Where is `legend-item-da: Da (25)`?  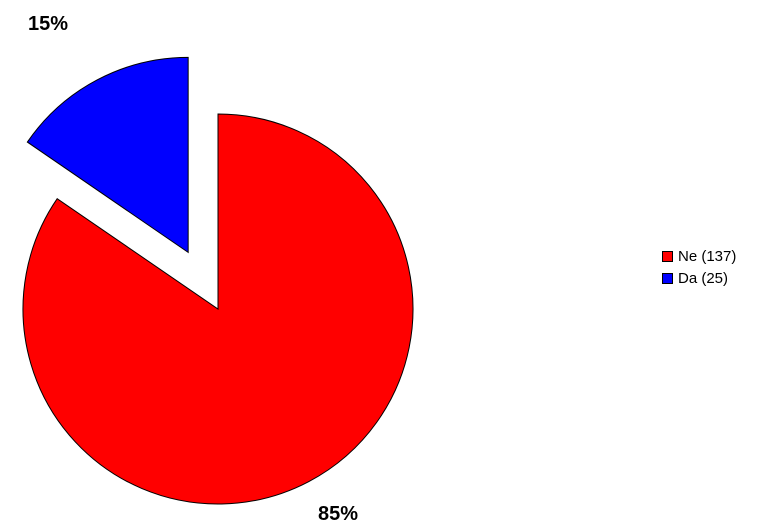 legend-item-da: Da (25) is located at coordinates (699, 278).